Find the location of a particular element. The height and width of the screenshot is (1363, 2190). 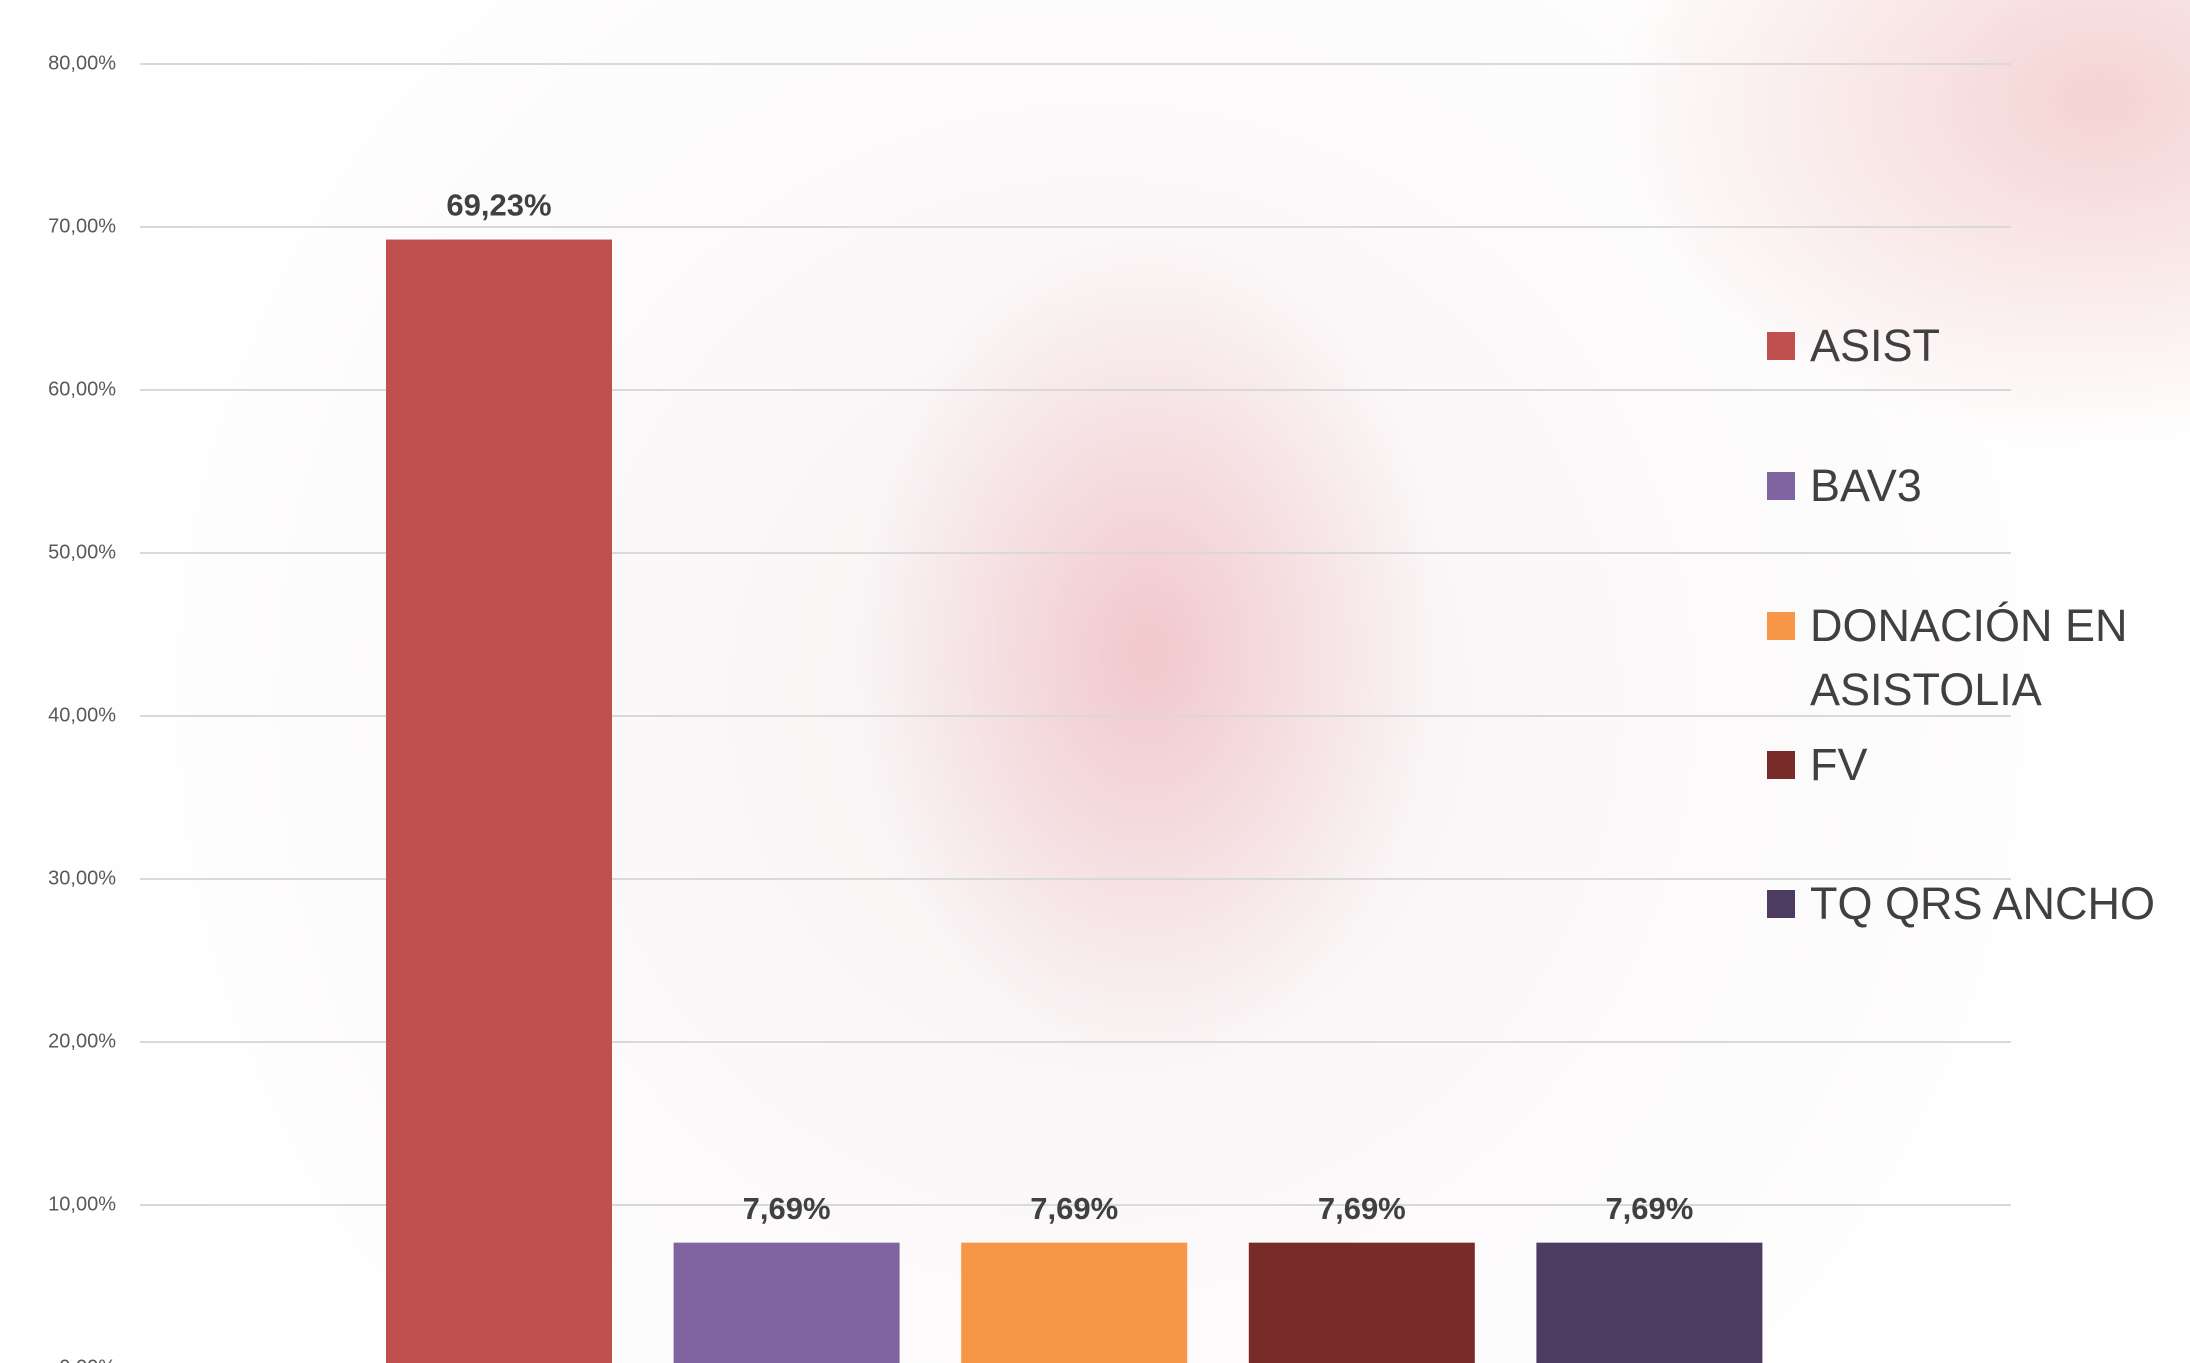

y-tick-label: 20,00% is located at coordinates (82, 1041).